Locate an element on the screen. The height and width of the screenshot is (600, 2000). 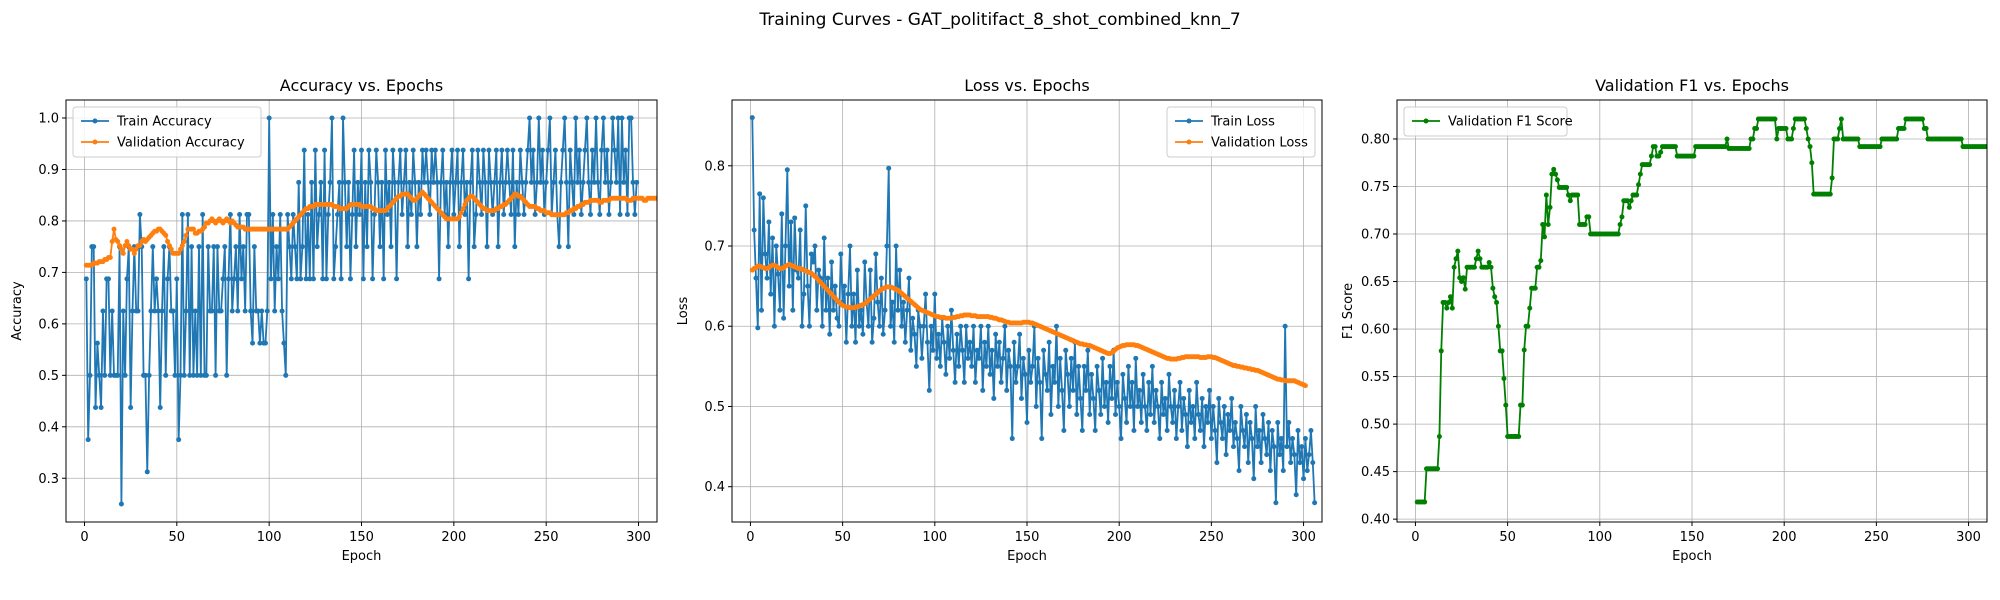
loss-legend-label: Validation Loss is located at coordinates (1259, 143).